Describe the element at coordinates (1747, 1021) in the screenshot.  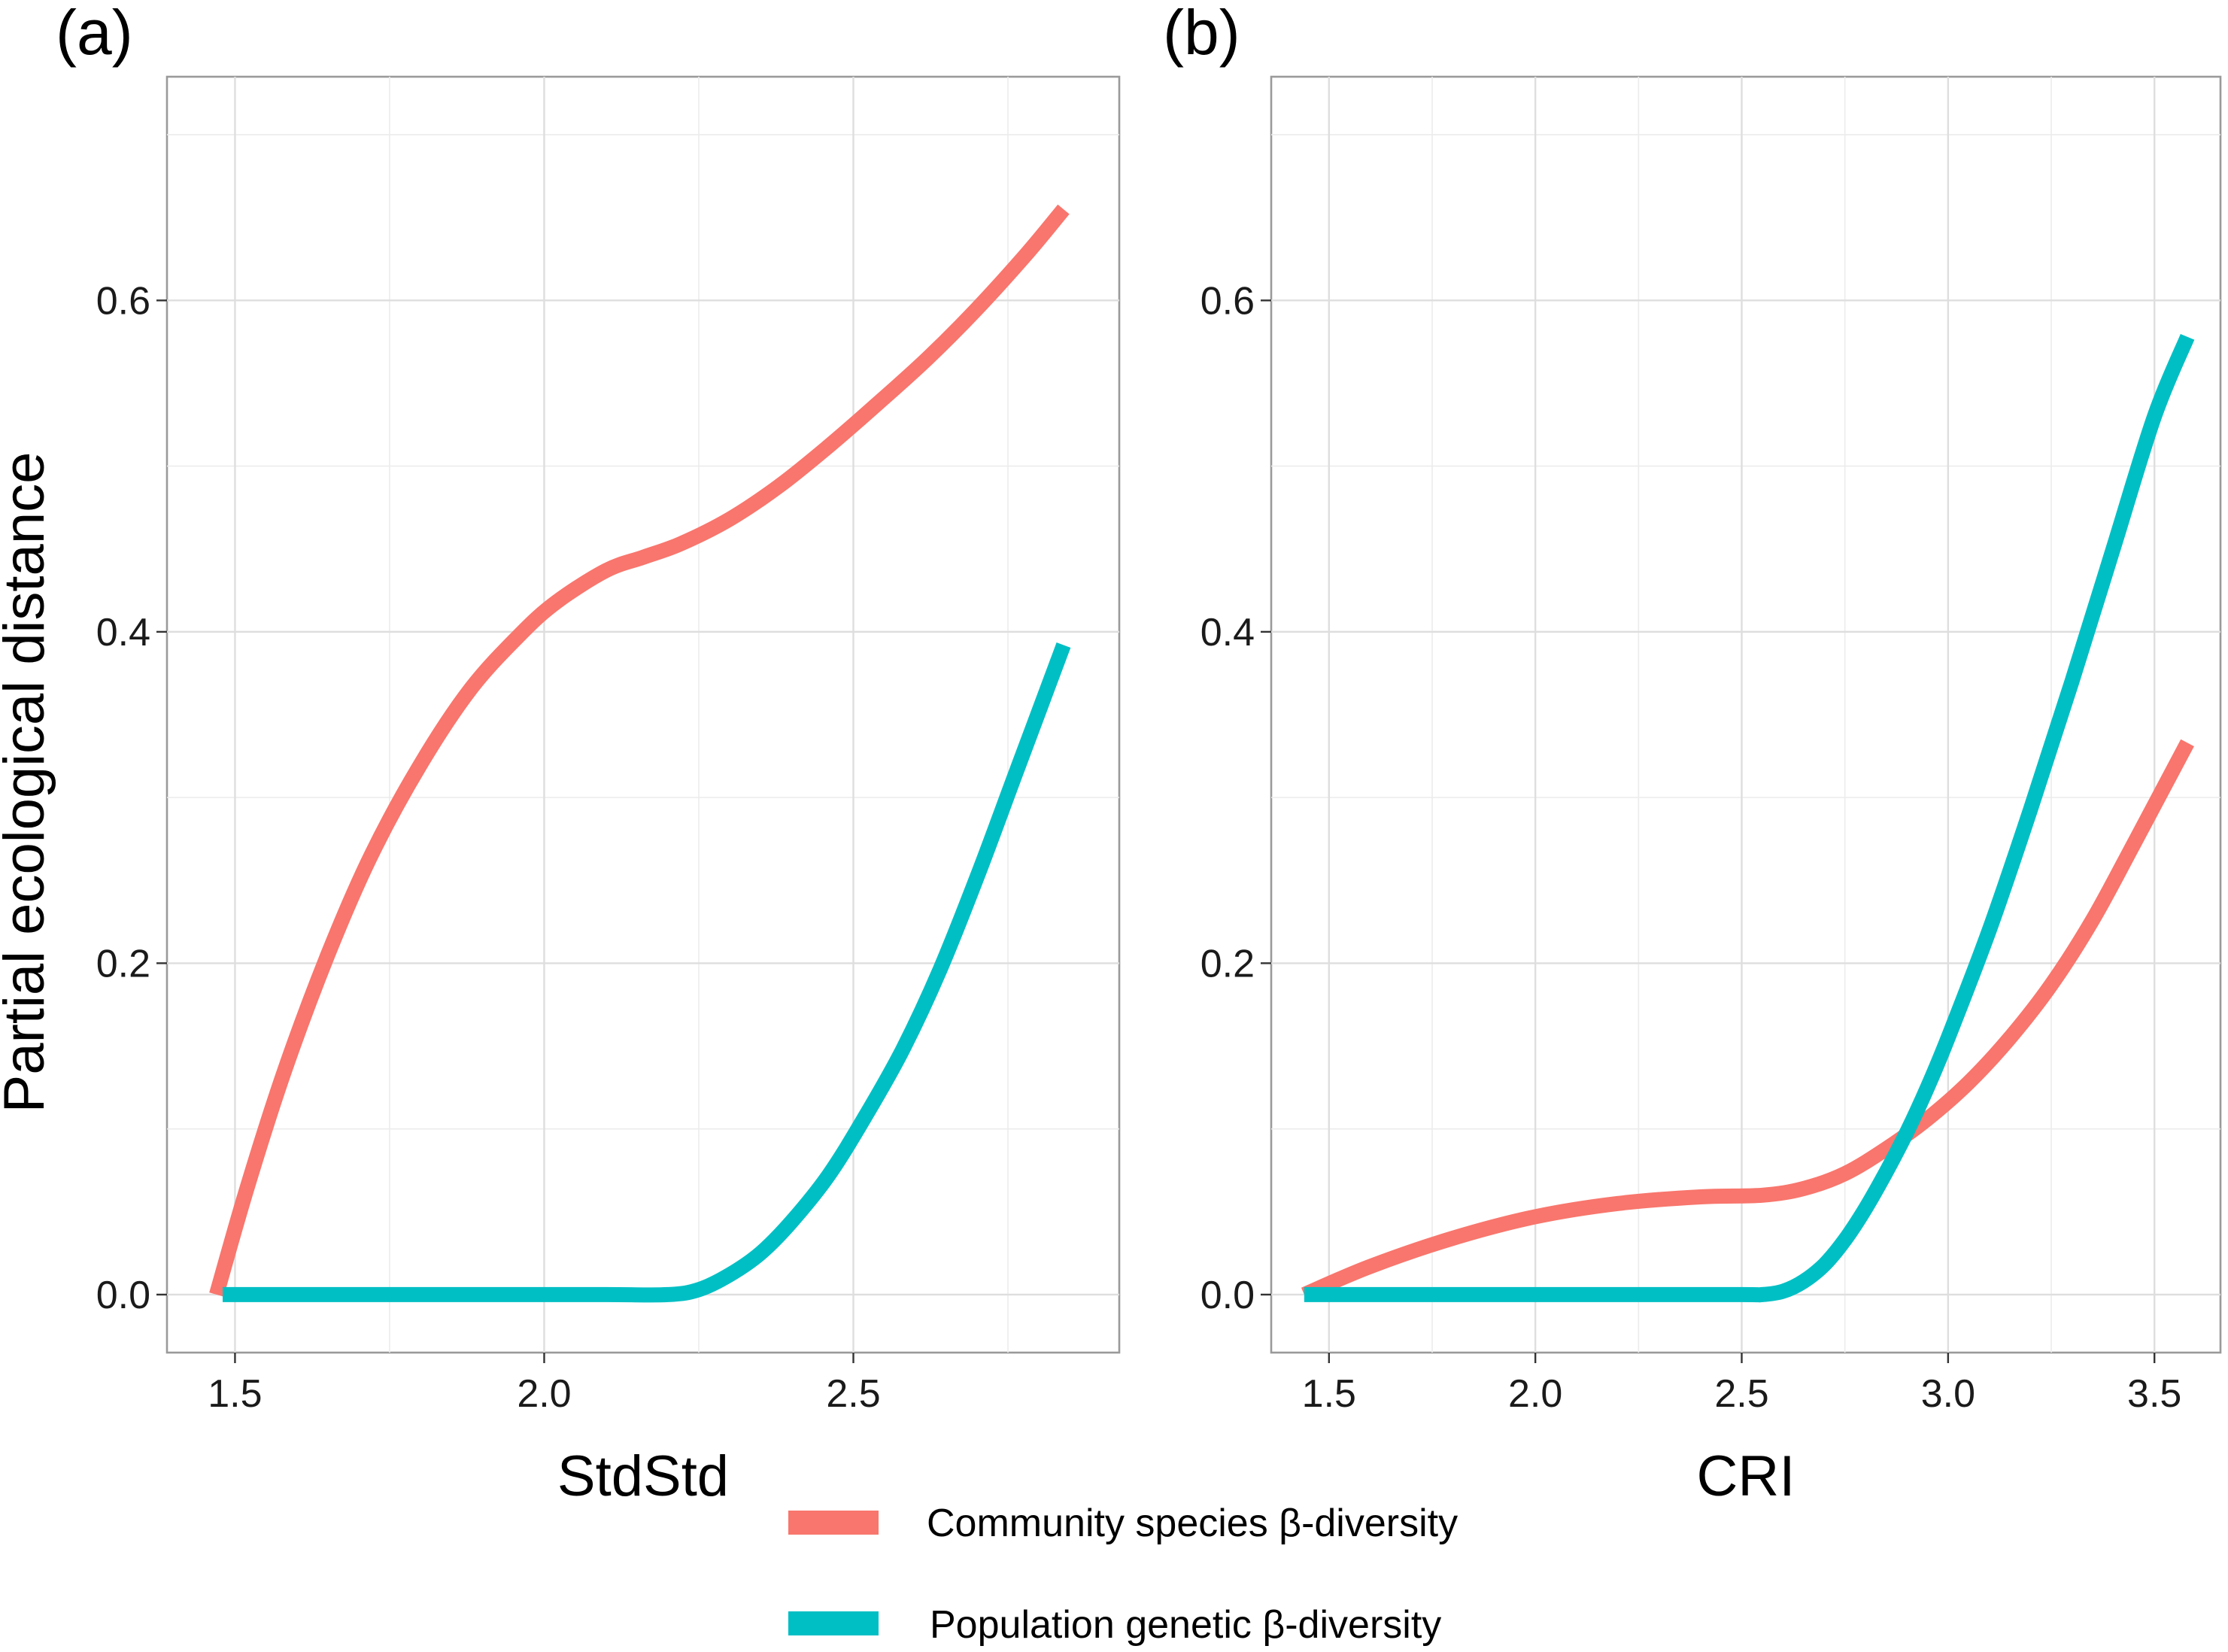
I see `series-line-community` at that location.